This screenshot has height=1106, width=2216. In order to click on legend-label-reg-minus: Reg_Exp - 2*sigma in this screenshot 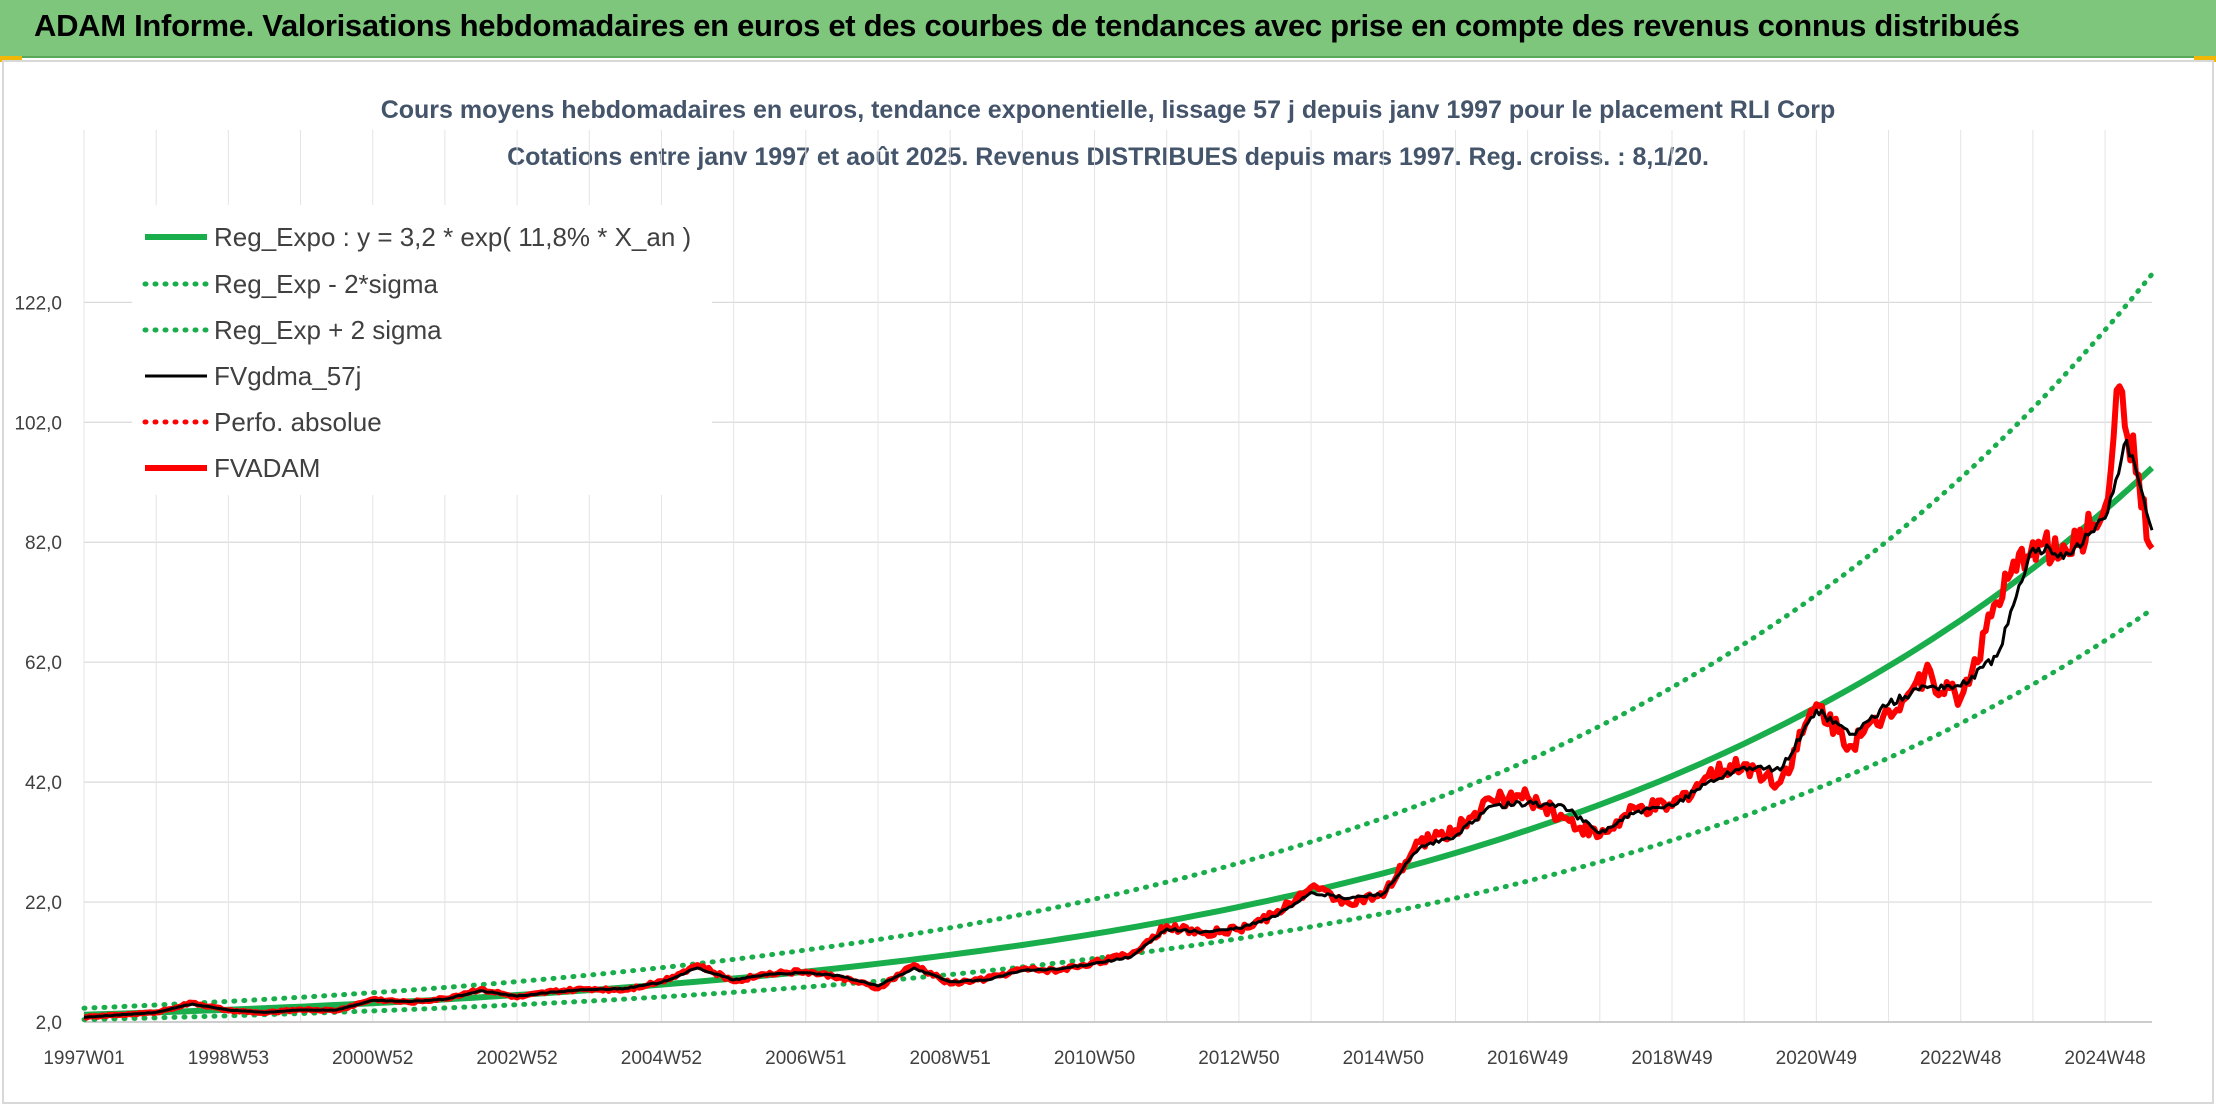, I will do `click(326, 284)`.